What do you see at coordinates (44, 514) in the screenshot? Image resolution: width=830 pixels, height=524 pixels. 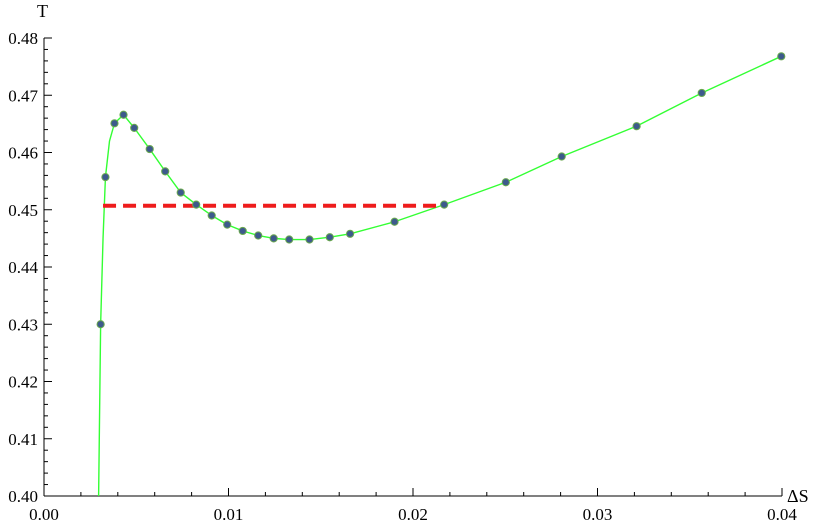 I see `x-tick-label: 0.00` at bounding box center [44, 514].